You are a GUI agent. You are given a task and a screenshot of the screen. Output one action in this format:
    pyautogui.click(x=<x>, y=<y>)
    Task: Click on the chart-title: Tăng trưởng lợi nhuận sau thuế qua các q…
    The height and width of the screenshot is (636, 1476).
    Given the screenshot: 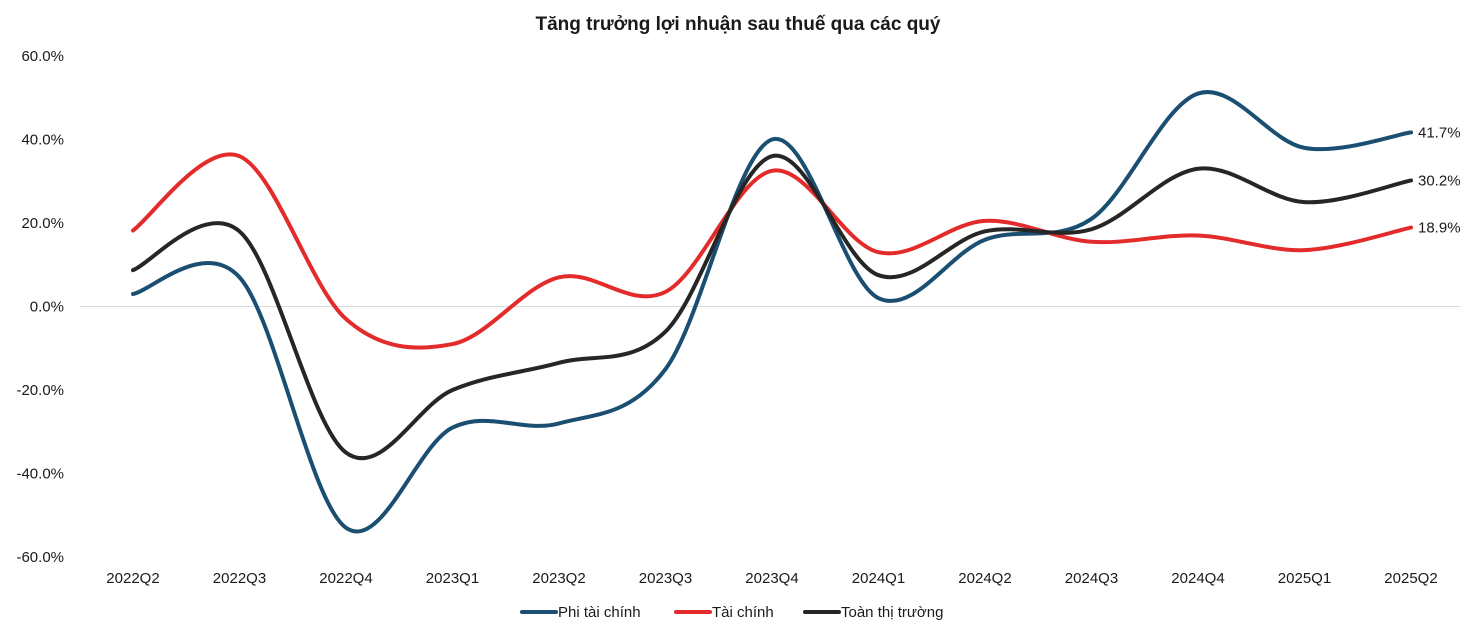 What is the action you would take?
    pyautogui.click(x=738, y=24)
    